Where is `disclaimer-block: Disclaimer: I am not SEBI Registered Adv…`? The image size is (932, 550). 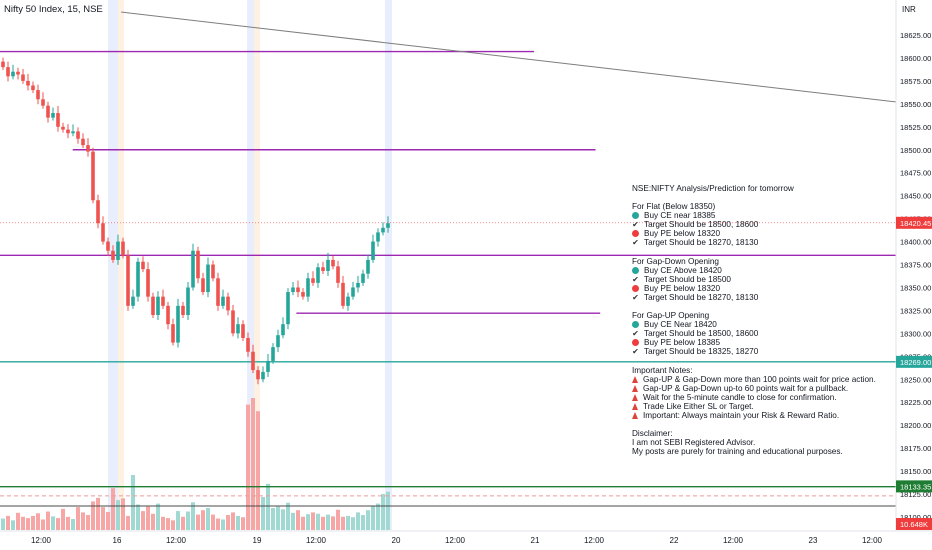 disclaimer-block: Disclaimer: I am not SEBI Registered Adv… is located at coordinates (762, 442).